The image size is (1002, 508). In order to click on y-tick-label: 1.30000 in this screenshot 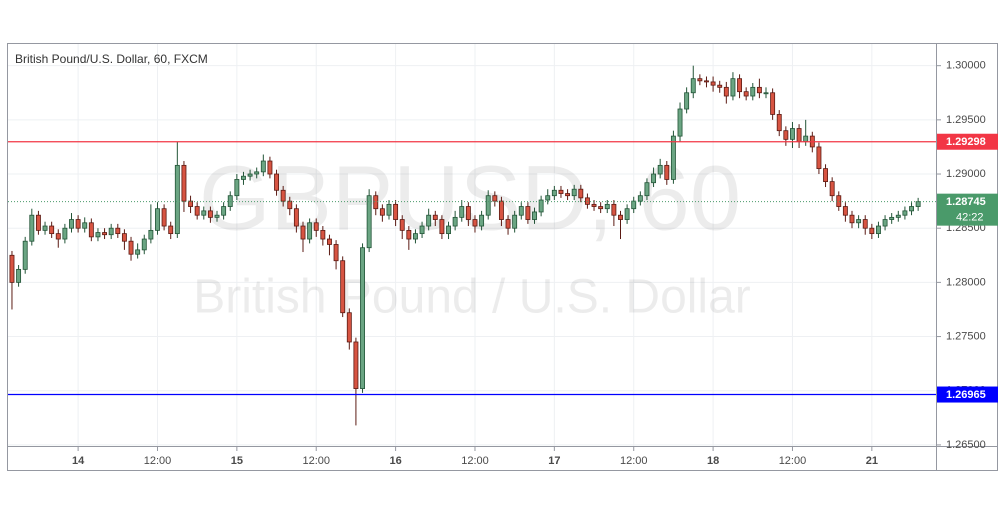, I will do `click(966, 66)`.